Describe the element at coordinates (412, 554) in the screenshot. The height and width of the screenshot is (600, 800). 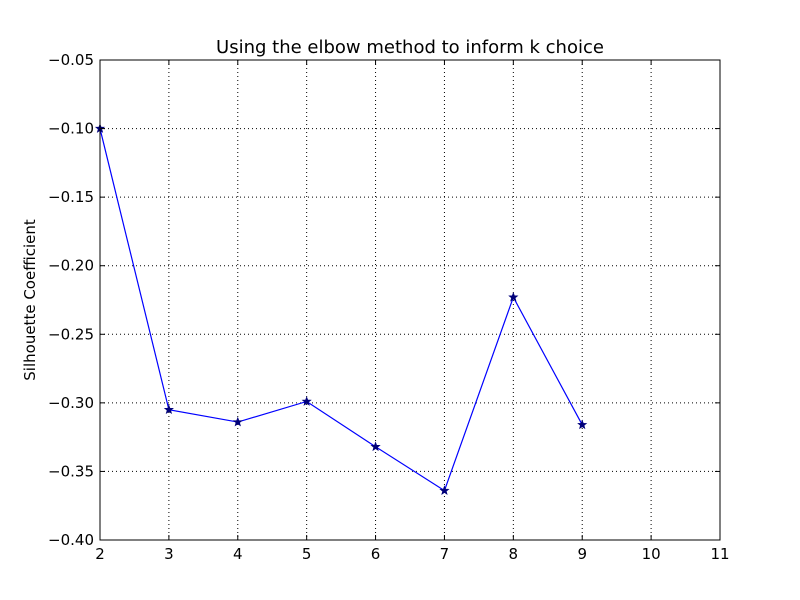
I see `x-axis-tick-labels: 2 3 4 5 6 7 8 9 10 11` at that location.